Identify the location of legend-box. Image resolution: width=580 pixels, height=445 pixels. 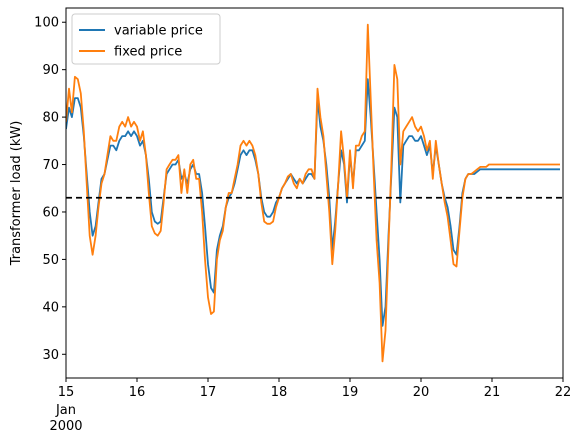
(146, 39).